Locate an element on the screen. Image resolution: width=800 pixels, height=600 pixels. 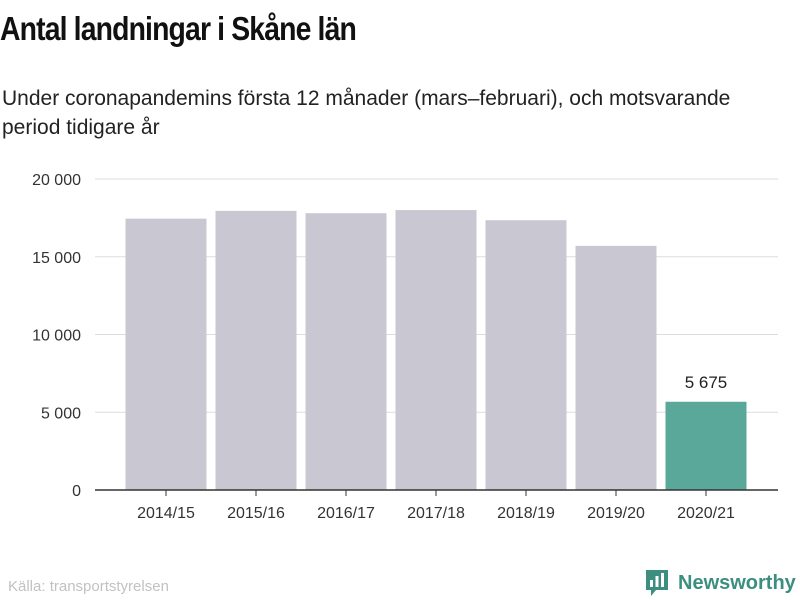
bar-chart-logo-icon is located at coordinates (657, 583).